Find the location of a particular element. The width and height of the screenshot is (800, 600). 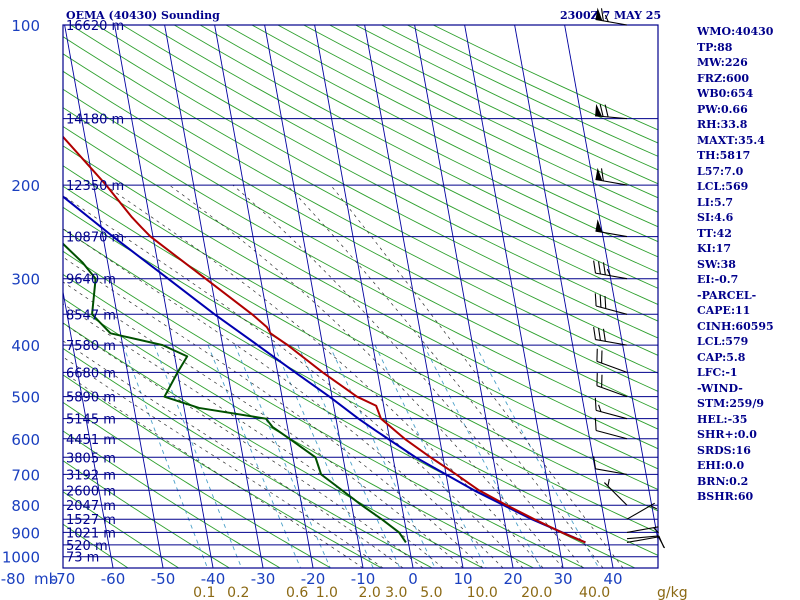

temperature-tick-label: -60 is located at coordinates (113, 579).